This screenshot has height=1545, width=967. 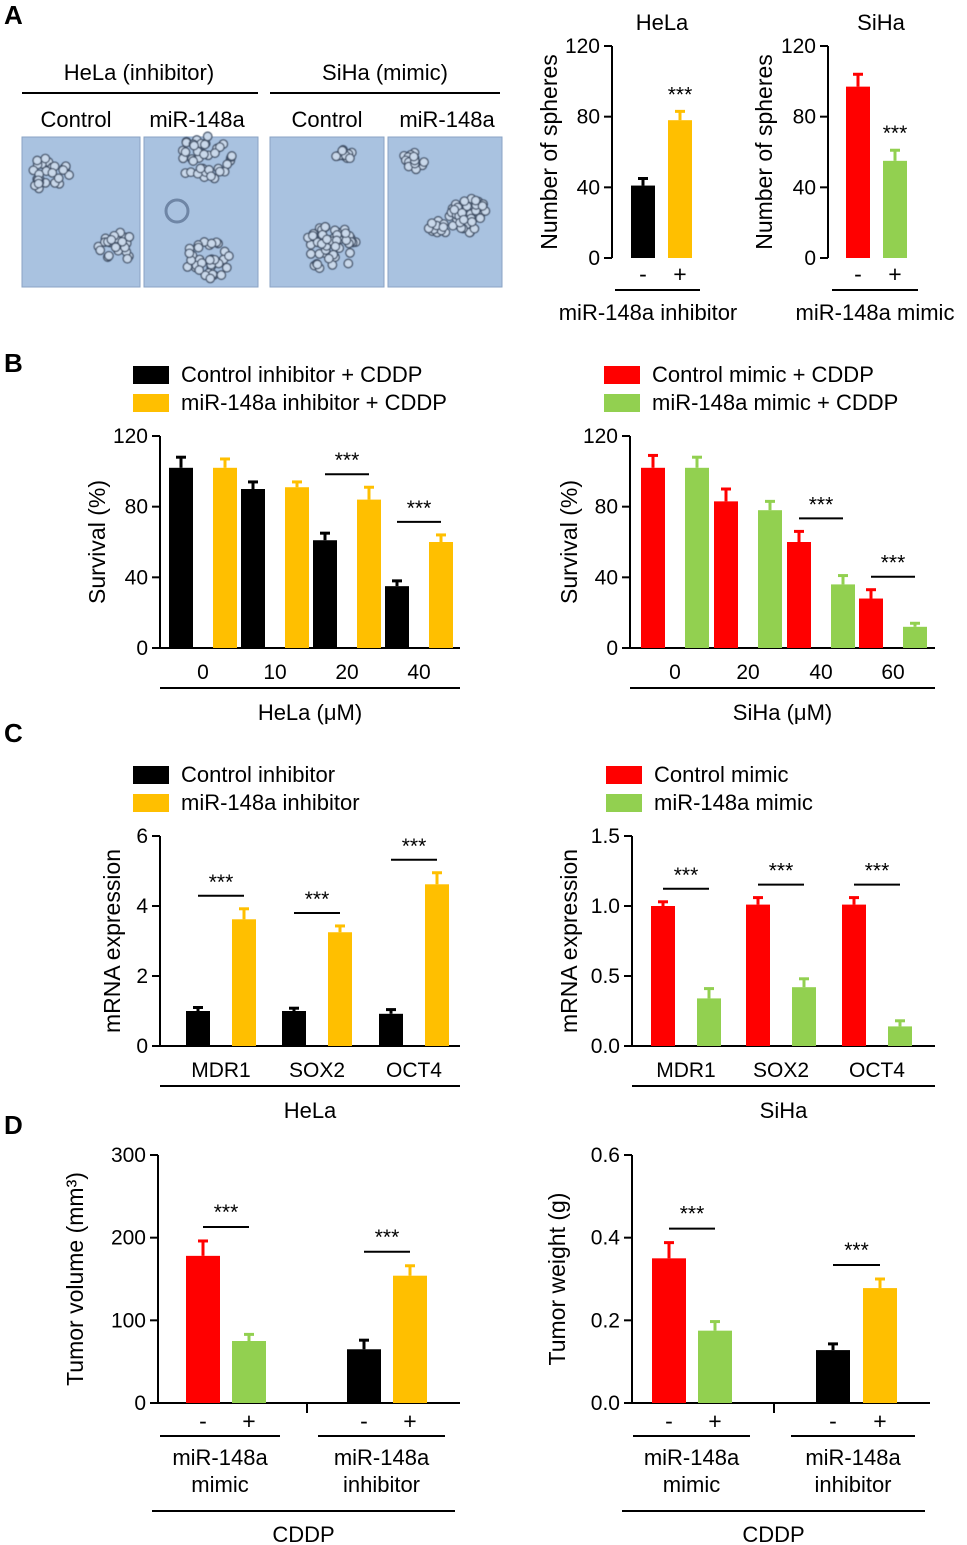 What do you see at coordinates (856, 1250) in the screenshot?
I see `chart-d2-significance-1: ***` at bounding box center [856, 1250].